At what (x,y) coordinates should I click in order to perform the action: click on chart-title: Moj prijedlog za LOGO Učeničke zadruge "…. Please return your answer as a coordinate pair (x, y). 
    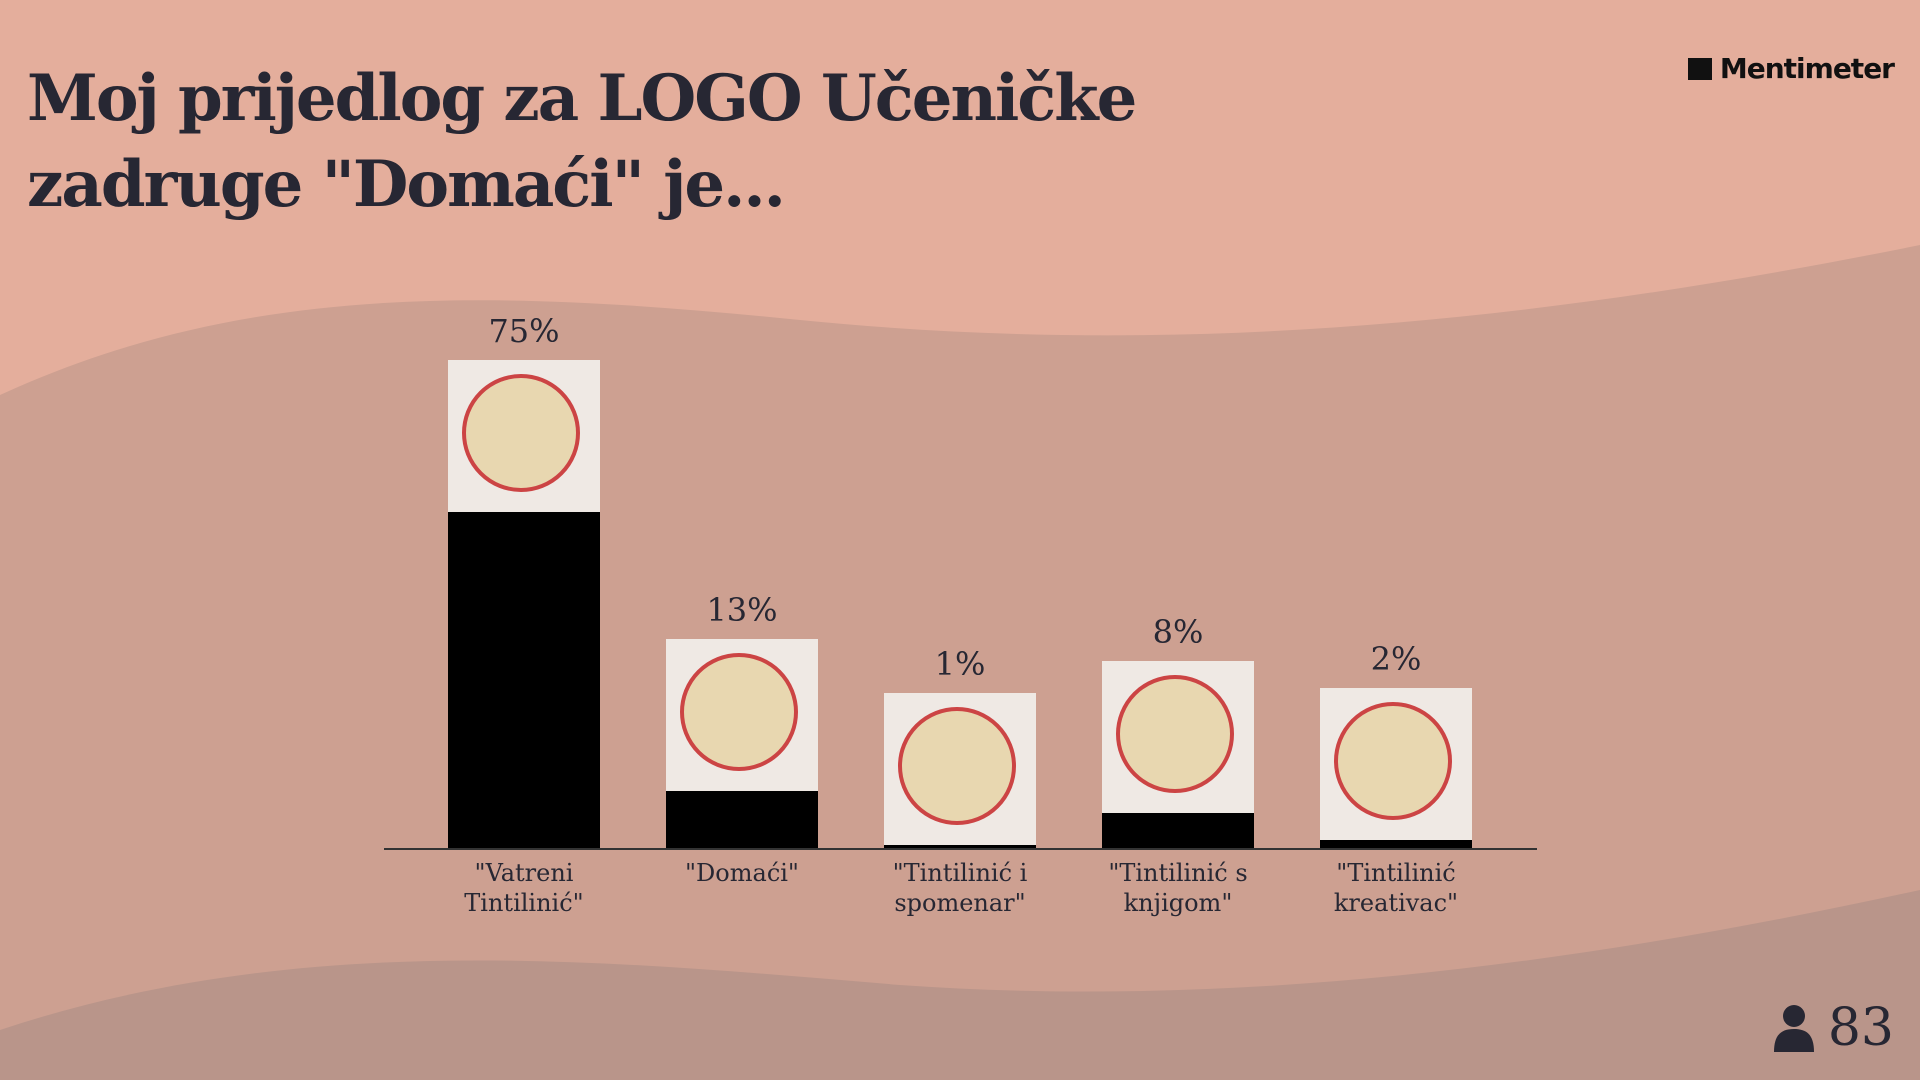
    Looking at the image, I should click on (582, 141).